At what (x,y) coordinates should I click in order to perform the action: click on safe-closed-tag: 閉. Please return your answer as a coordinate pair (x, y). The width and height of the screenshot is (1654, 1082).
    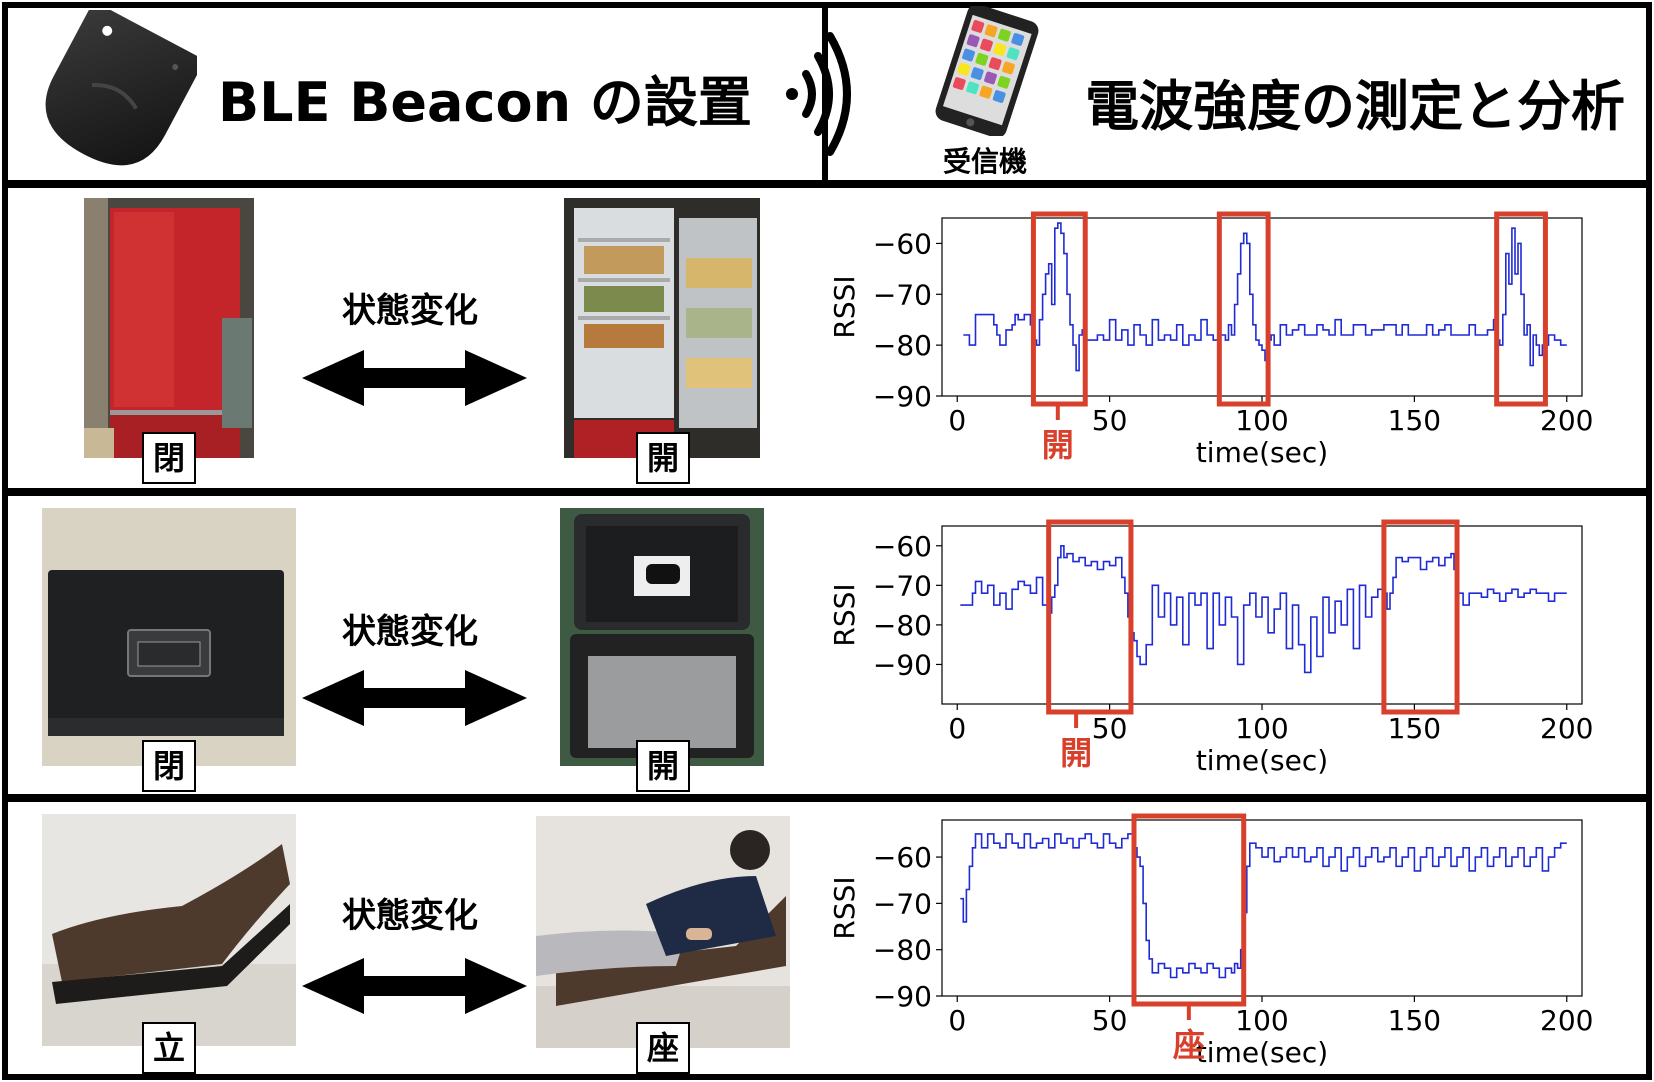
    Looking at the image, I should click on (169, 766).